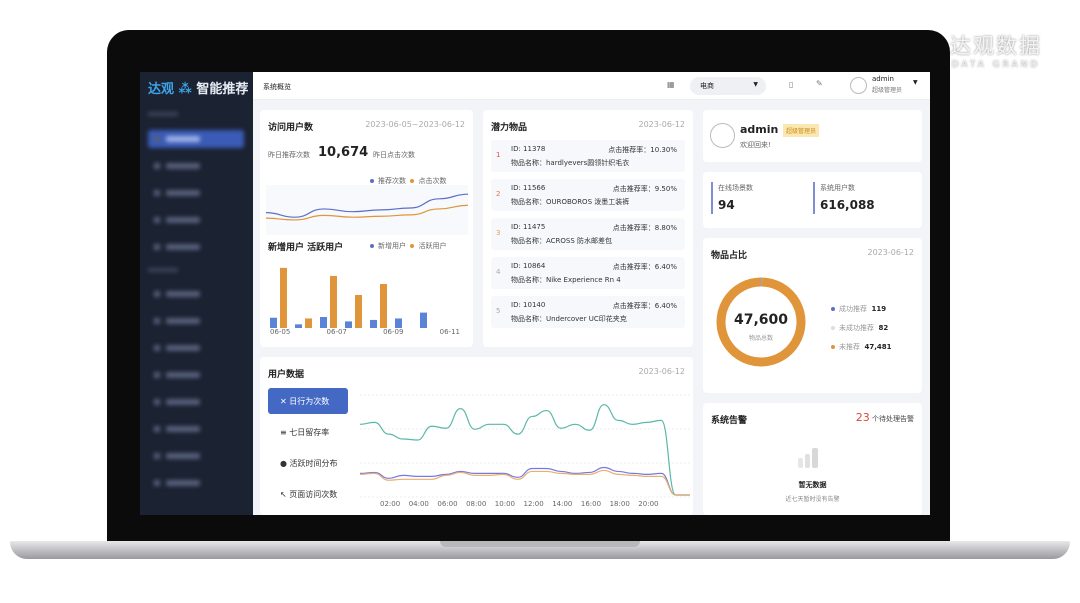  I want to click on item-name: 物品名称：Nike Experience Rn 4, so click(566, 280).